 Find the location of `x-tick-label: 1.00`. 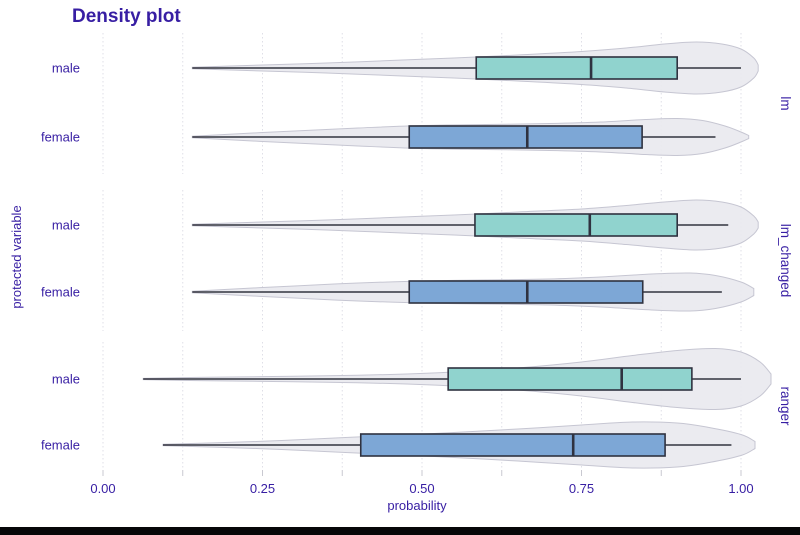

x-tick-label: 1.00 is located at coordinates (740, 488).